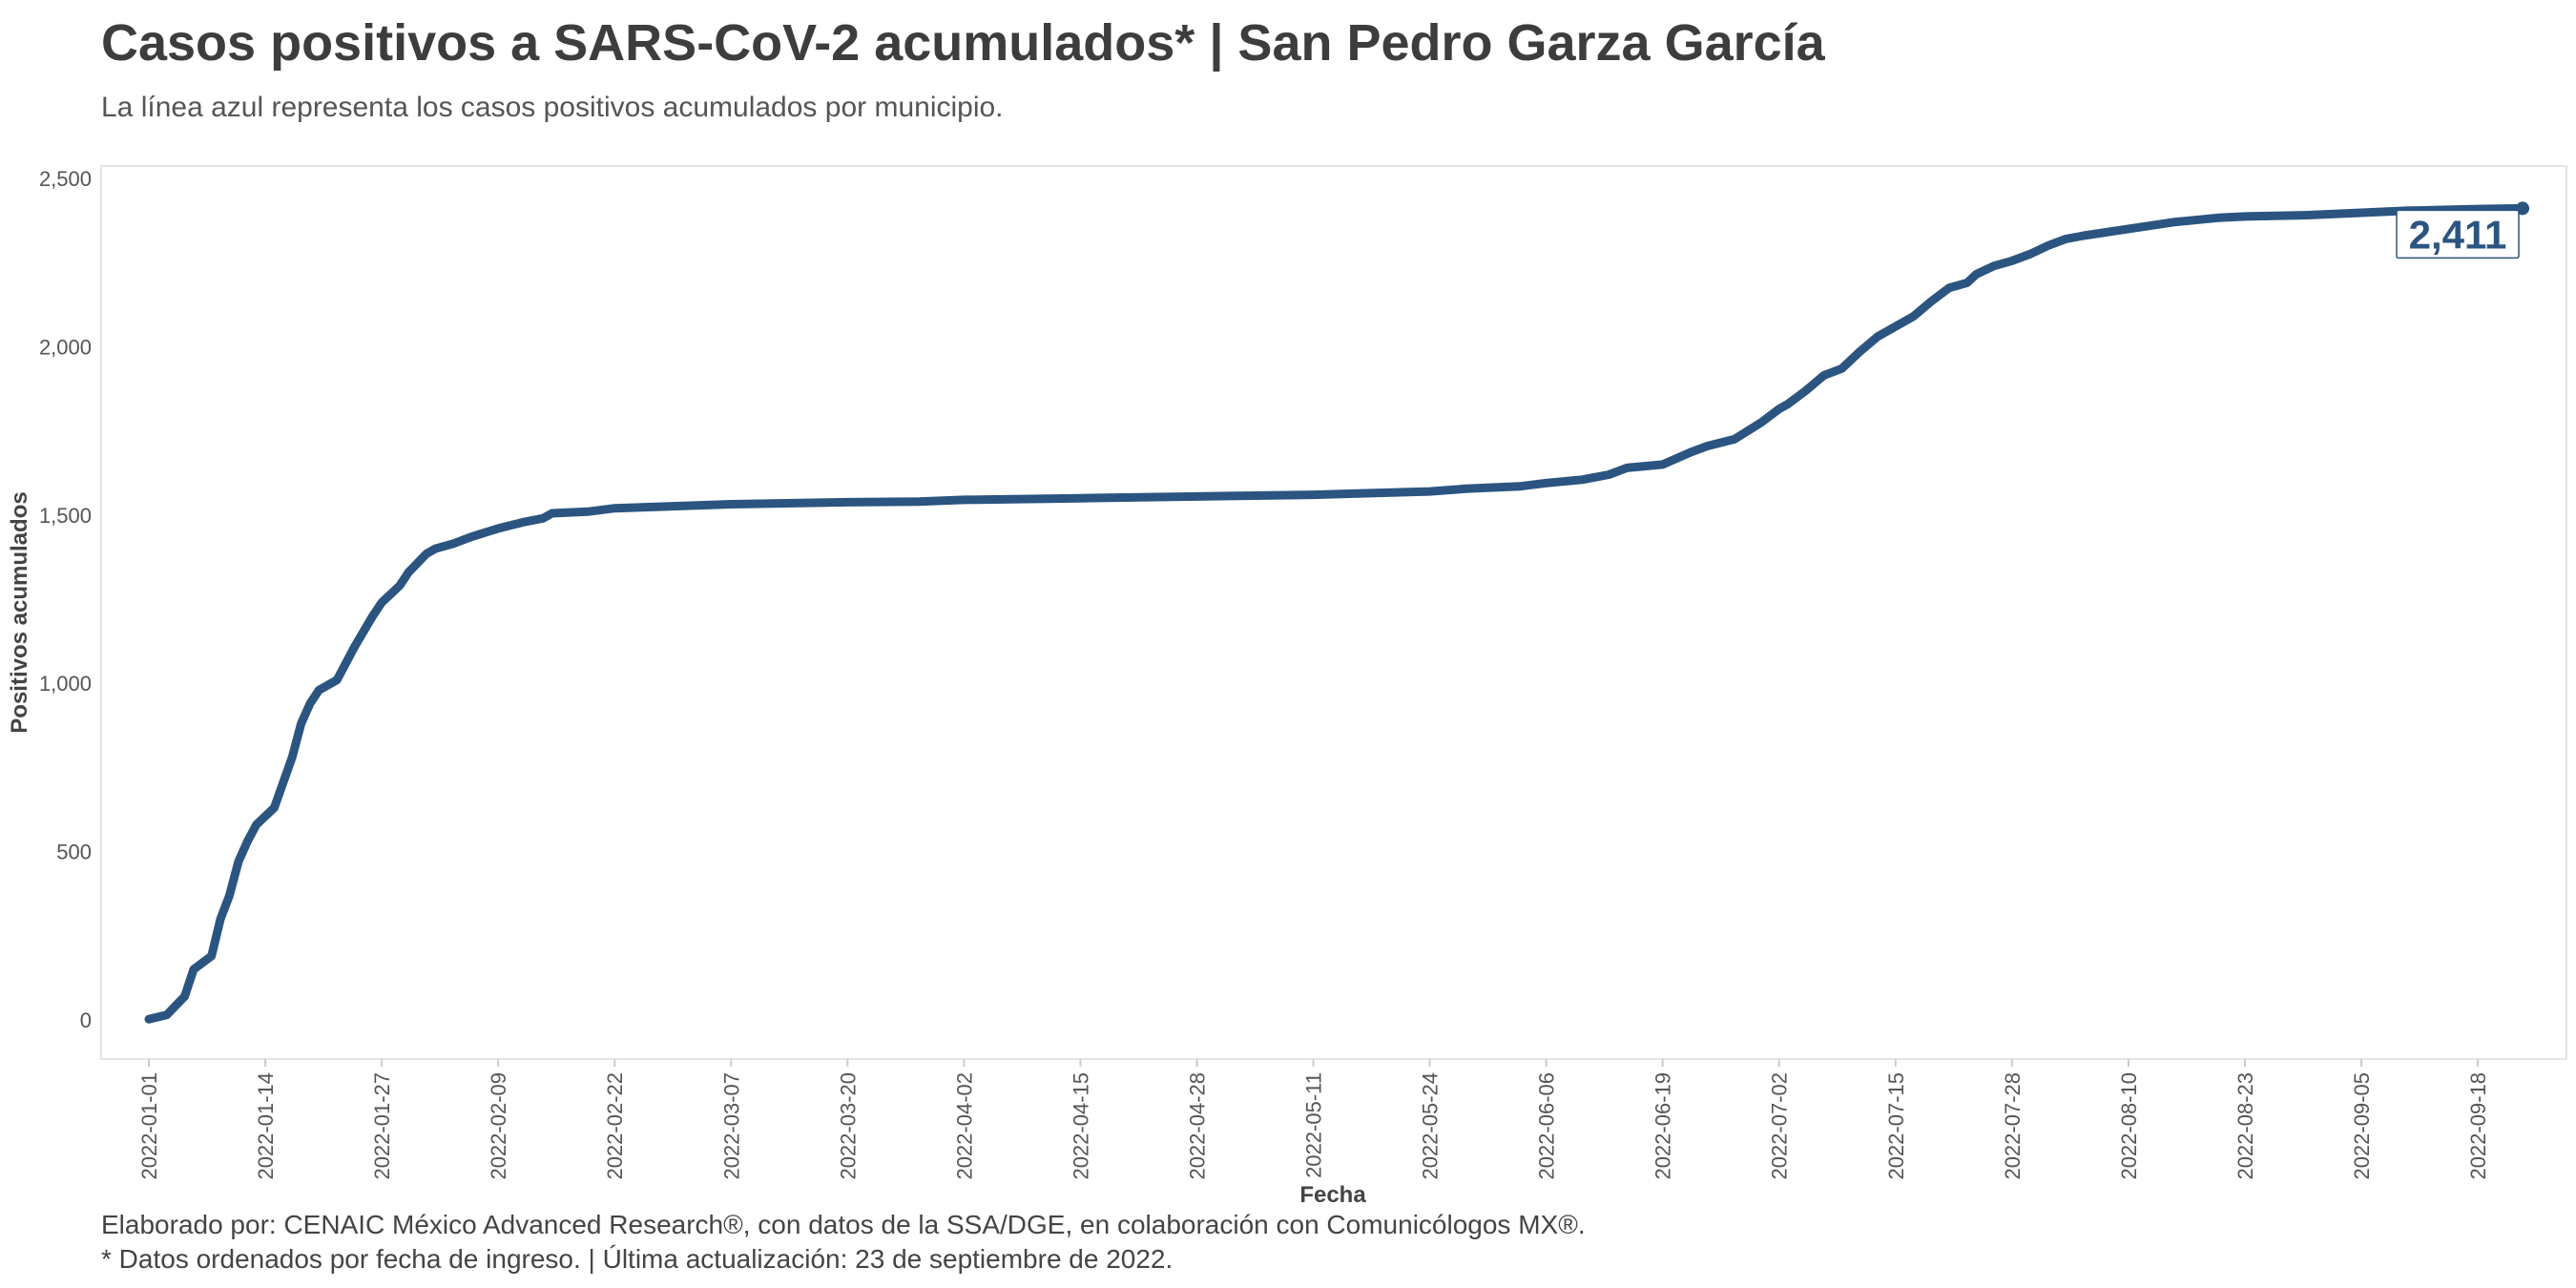 This screenshot has height=1288, width=2576. Describe the element at coordinates (1780, 1126) in the screenshot. I see `x-tick-label: 2022-07-02` at that location.